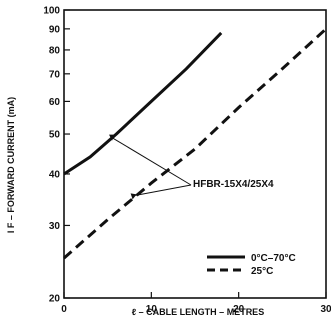 This screenshot has width=331, height=322. I want to click on legend-label: 0°C–70°C, so click(273, 258).